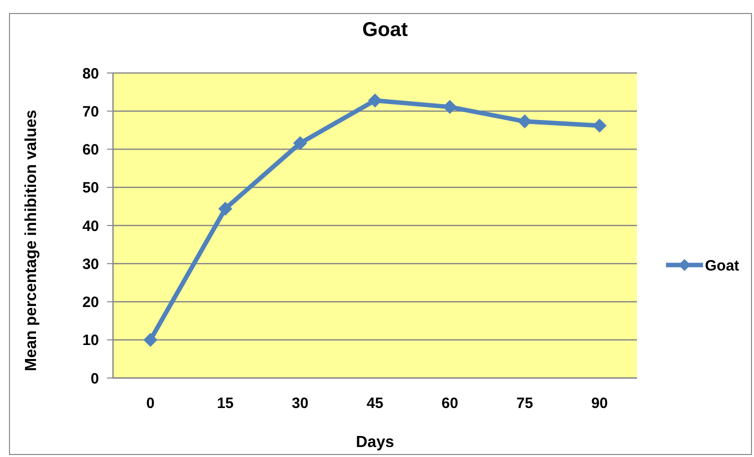 The width and height of the screenshot is (754, 457). What do you see at coordinates (90, 226) in the screenshot?
I see `y-tick-label: 40` at bounding box center [90, 226].